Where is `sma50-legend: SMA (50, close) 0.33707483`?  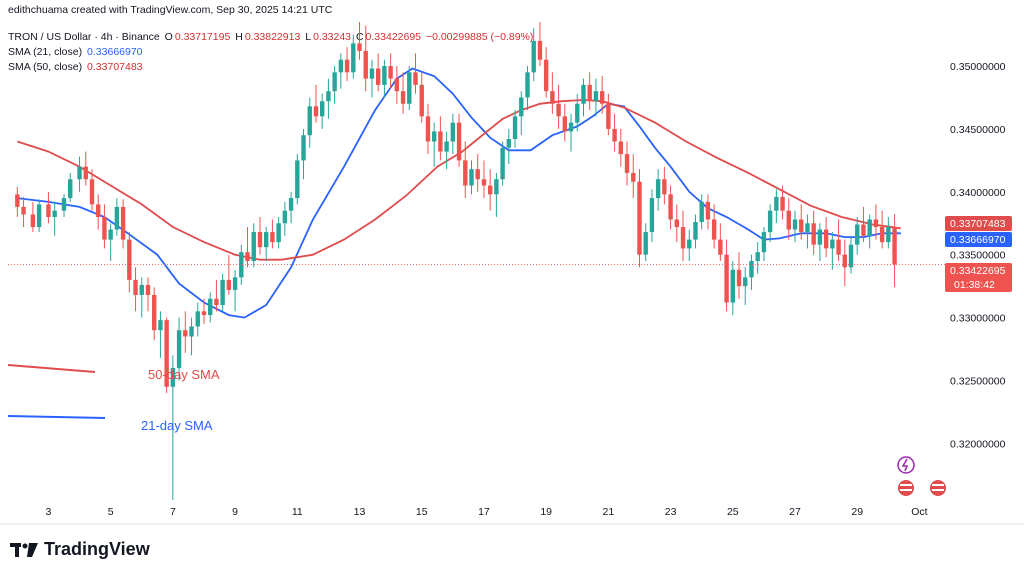
sma50-legend: SMA (50, close) 0.33707483 is located at coordinates (76, 67).